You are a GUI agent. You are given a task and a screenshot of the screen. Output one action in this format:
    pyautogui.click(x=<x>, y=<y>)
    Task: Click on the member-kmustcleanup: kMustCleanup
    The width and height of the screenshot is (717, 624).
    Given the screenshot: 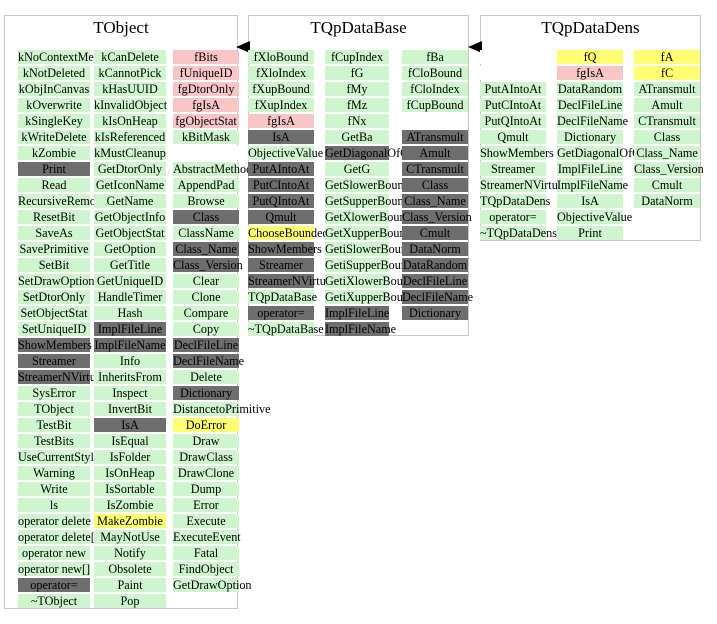 What is the action you would take?
    pyautogui.click(x=130, y=153)
    